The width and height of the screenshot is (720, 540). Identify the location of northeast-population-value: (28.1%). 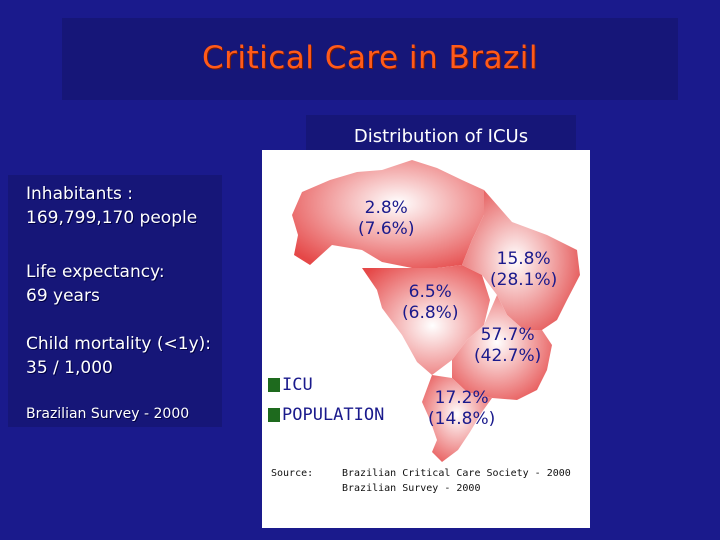
(524, 280).